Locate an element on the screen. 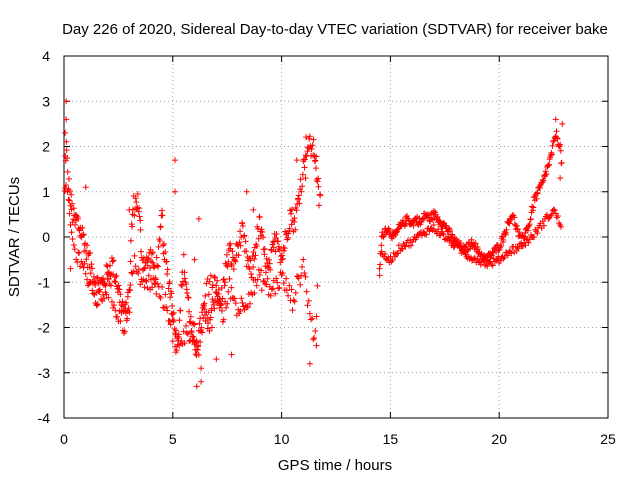 This screenshot has width=640, height=480. x-tick-label: 10 is located at coordinates (282, 439).